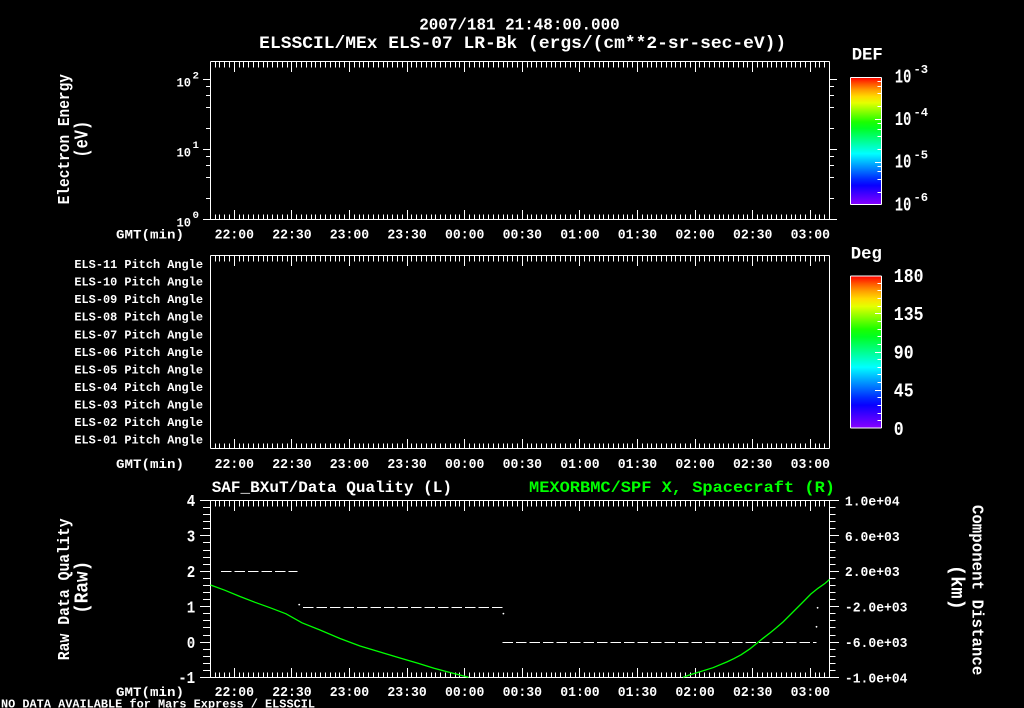  Describe the element at coordinates (921, 156) in the screenshot. I see `svg-text: -5` at that location.